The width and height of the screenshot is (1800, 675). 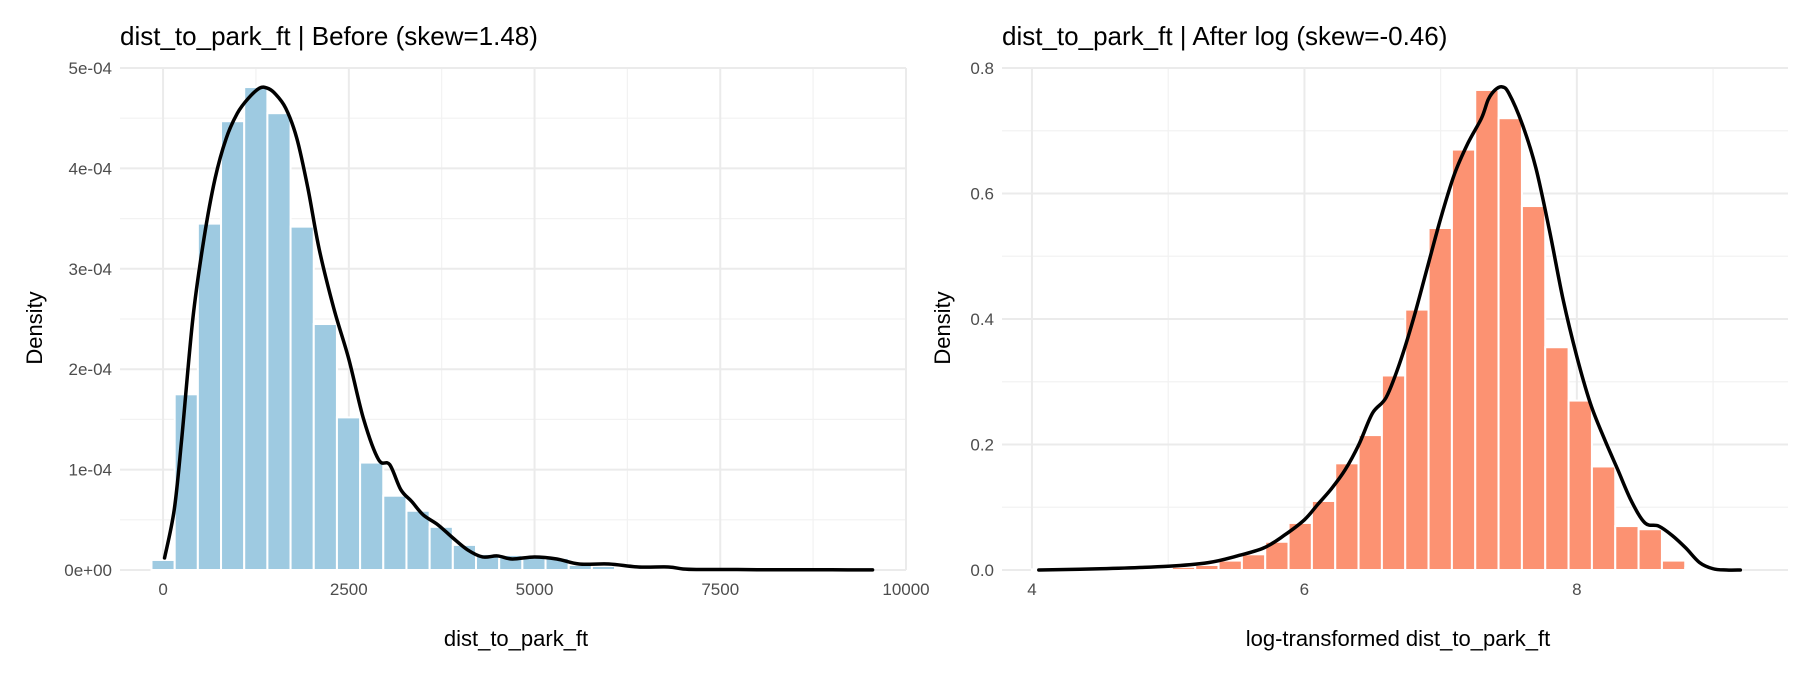 I want to click on y-tick-label: 5e-04, so click(x=90, y=68).